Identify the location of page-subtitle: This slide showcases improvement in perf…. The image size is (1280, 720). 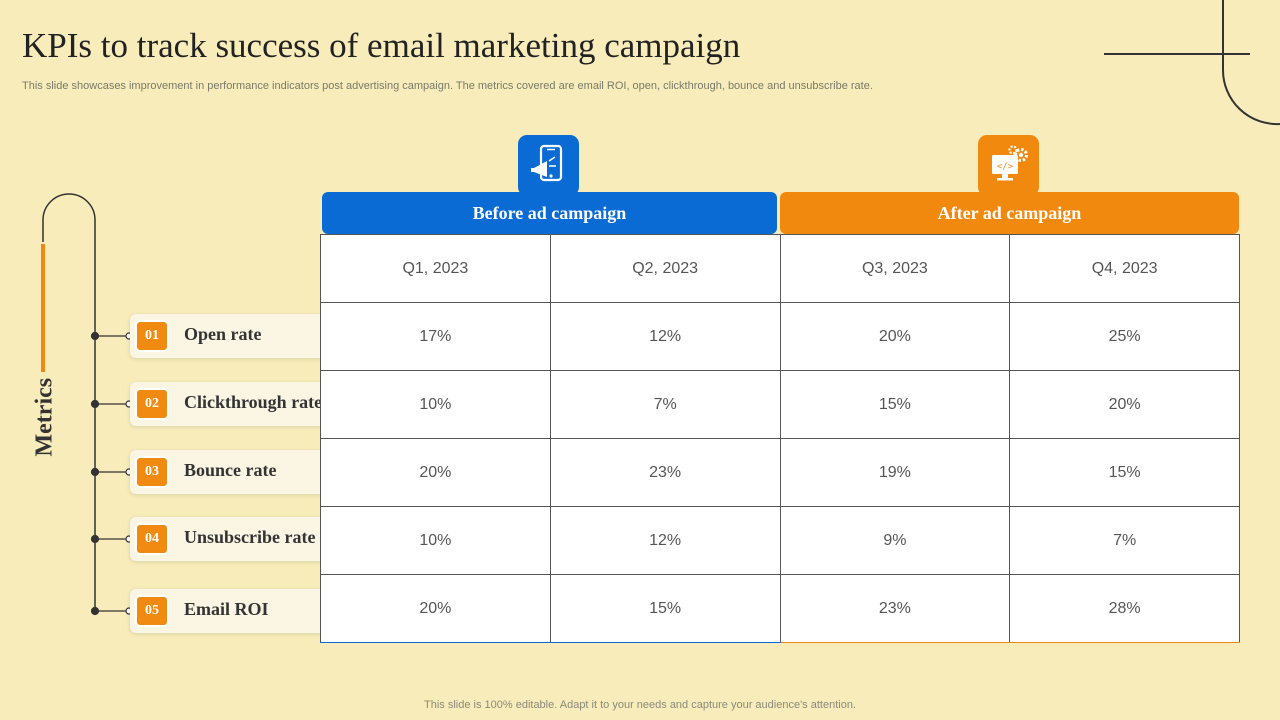
(447, 86).